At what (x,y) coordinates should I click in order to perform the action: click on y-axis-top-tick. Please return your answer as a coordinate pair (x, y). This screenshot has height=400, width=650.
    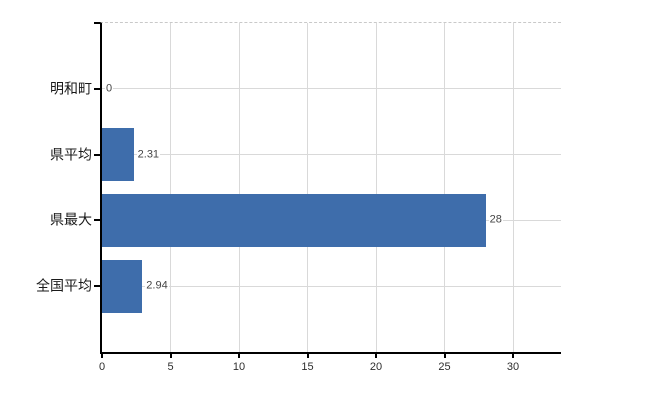
    Looking at the image, I should click on (97, 23).